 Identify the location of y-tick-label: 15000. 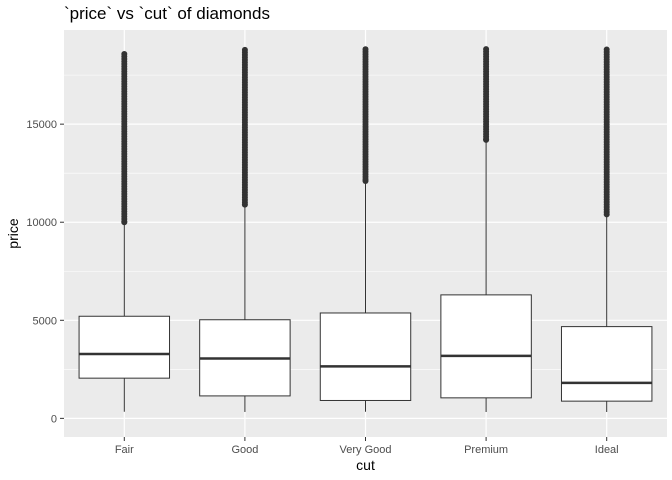
(41, 125).